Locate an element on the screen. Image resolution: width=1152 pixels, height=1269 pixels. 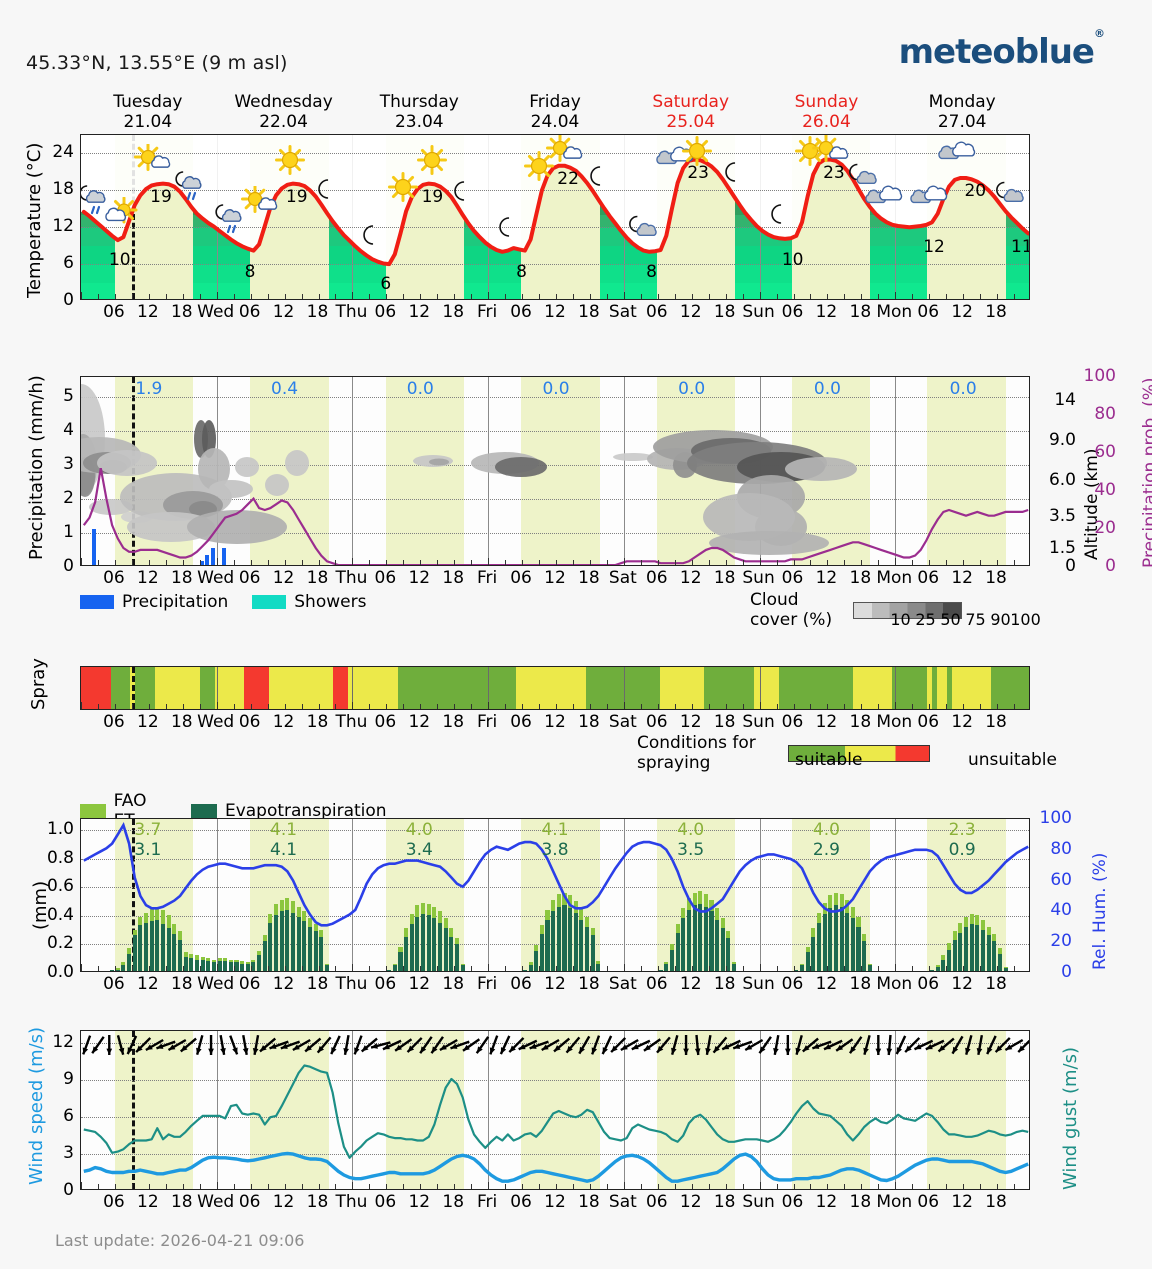
day-header-mon: Monday 27.04 is located at coordinates (962, 112).